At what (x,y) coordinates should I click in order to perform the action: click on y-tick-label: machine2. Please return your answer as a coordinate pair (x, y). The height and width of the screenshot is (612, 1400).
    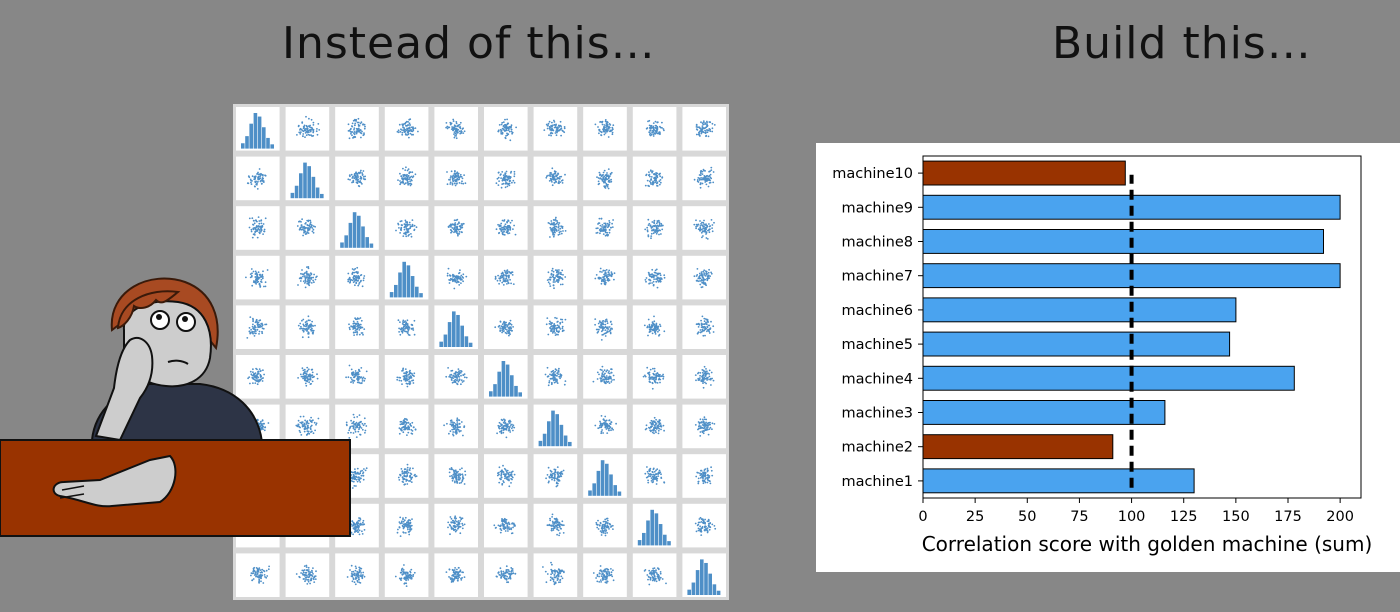
    Looking at the image, I should click on (877, 448).